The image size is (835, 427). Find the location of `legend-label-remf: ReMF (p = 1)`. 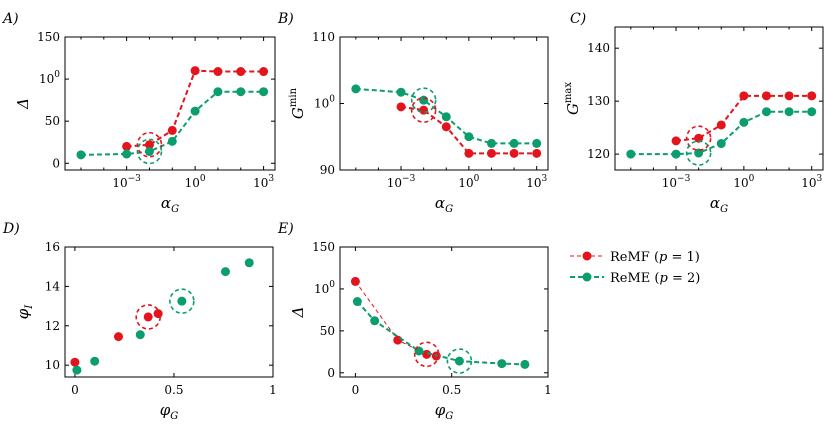

legend-label-remf: ReMF (p = 1) is located at coordinates (655, 257).